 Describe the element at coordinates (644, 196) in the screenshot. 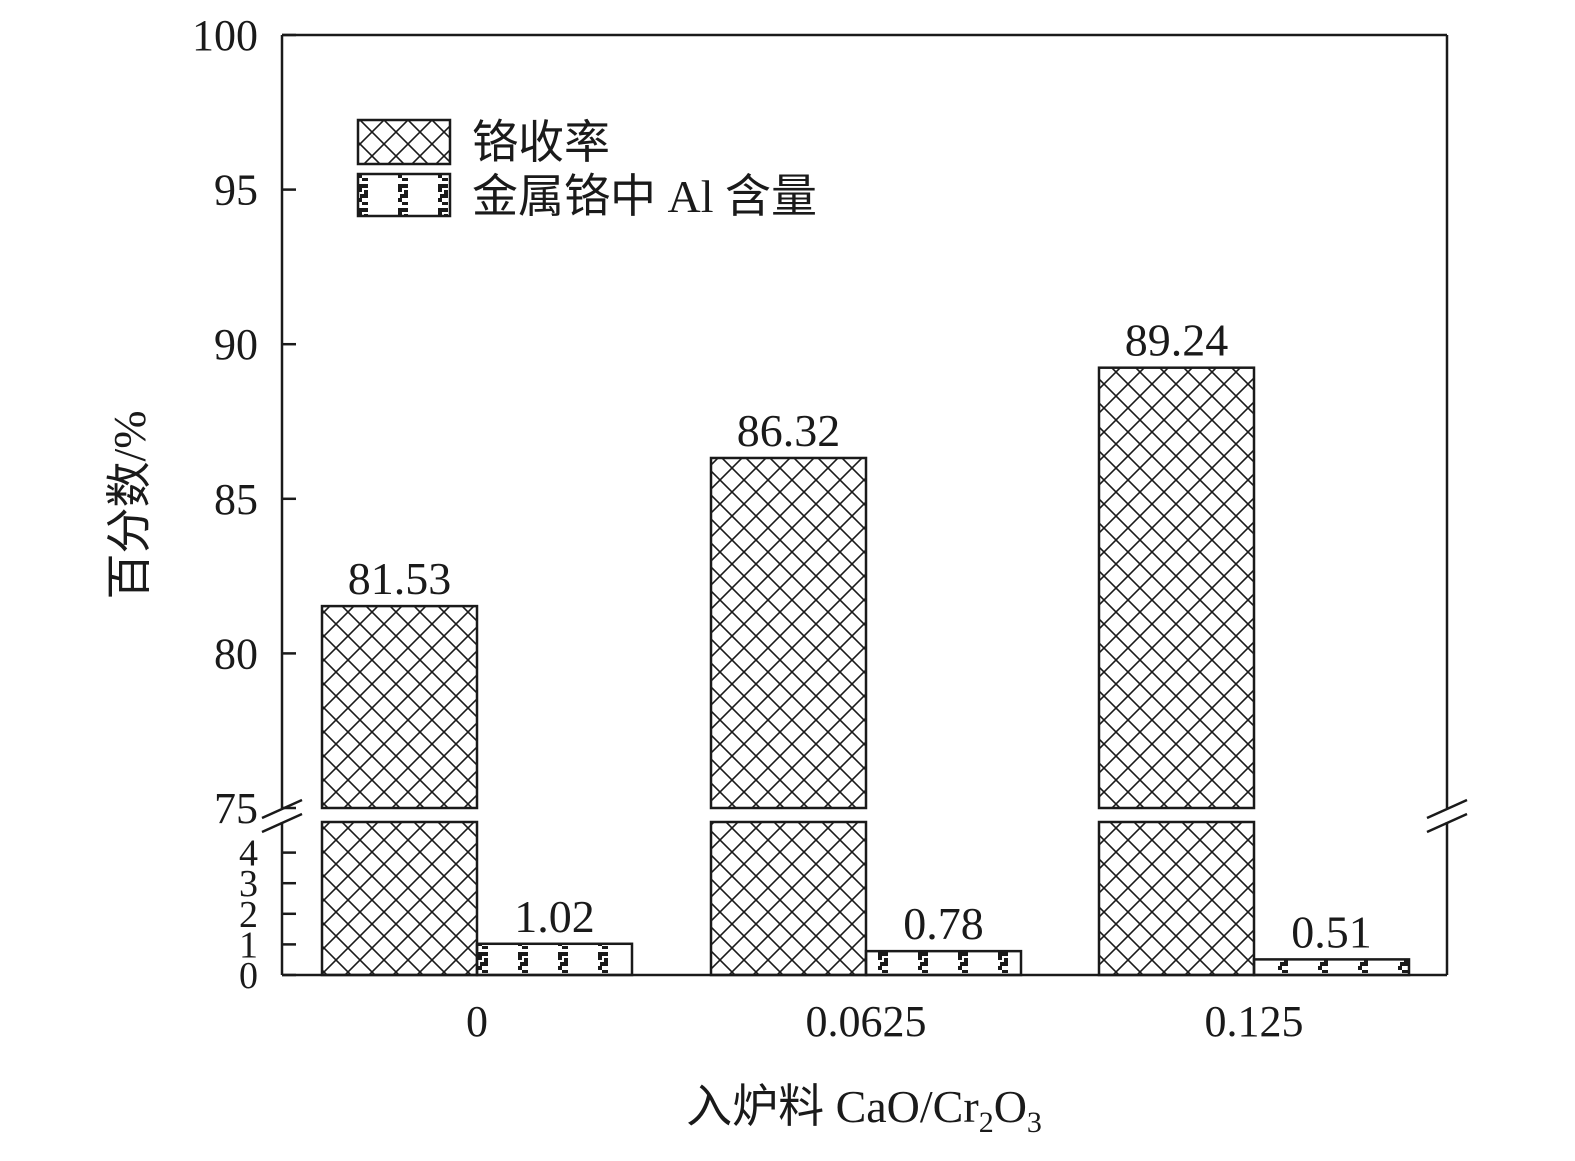

I see `legend-label-1: 金属铬中 Al 含量` at that location.